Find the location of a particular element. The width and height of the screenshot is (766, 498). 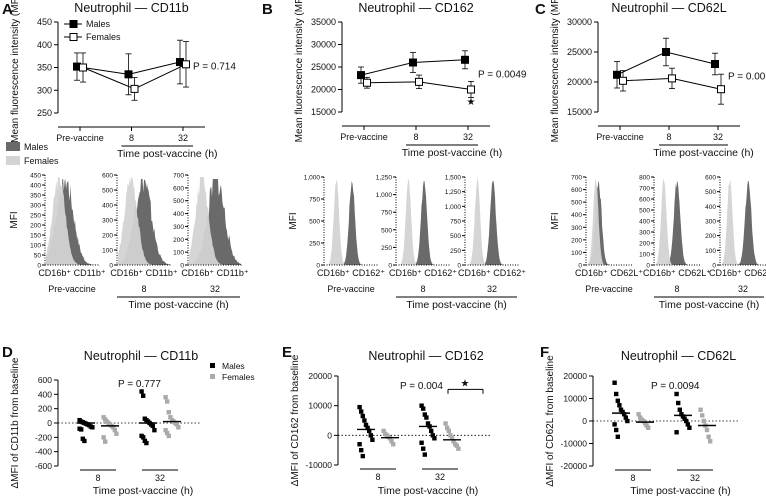

x-tick-label: 32 is located at coordinates (718, 137).